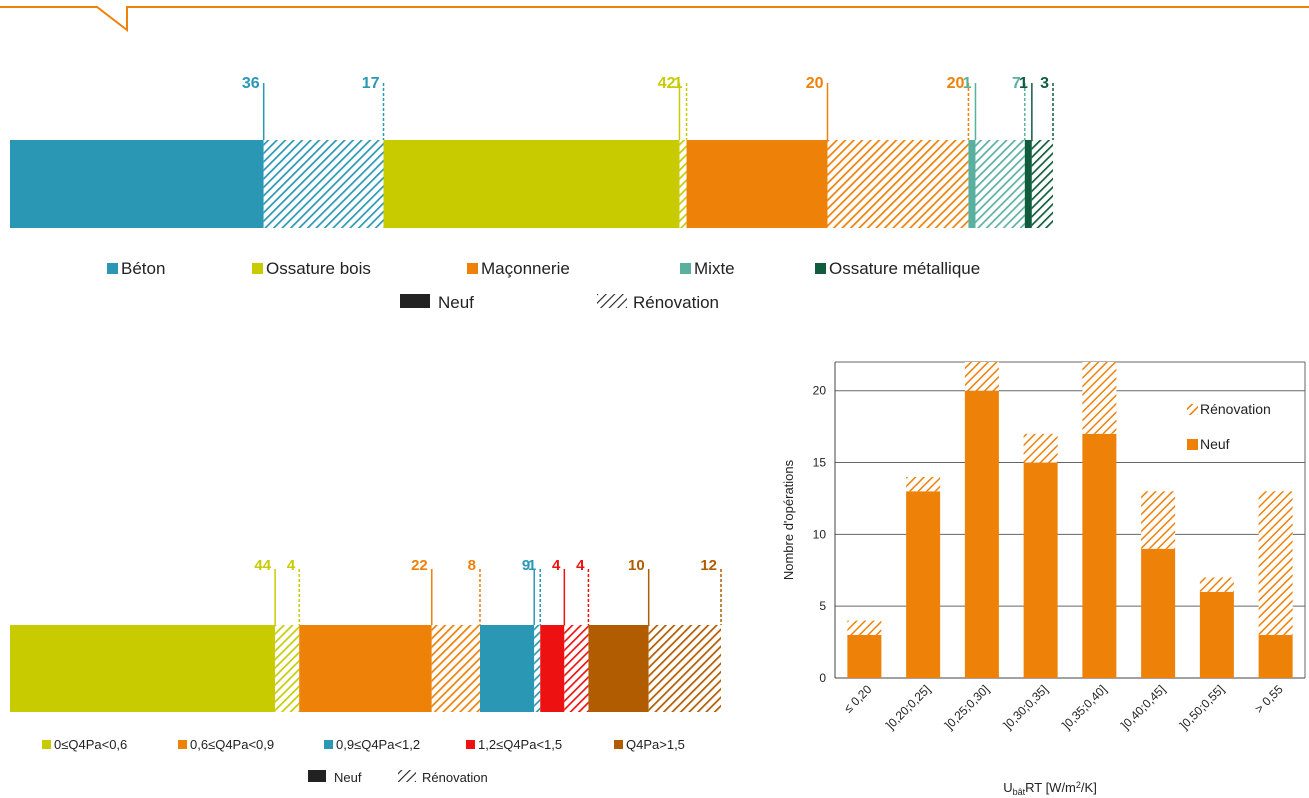  Describe the element at coordinates (788, 519) in the screenshot. I see `y-axis-label: Nombre d'opérations` at that location.